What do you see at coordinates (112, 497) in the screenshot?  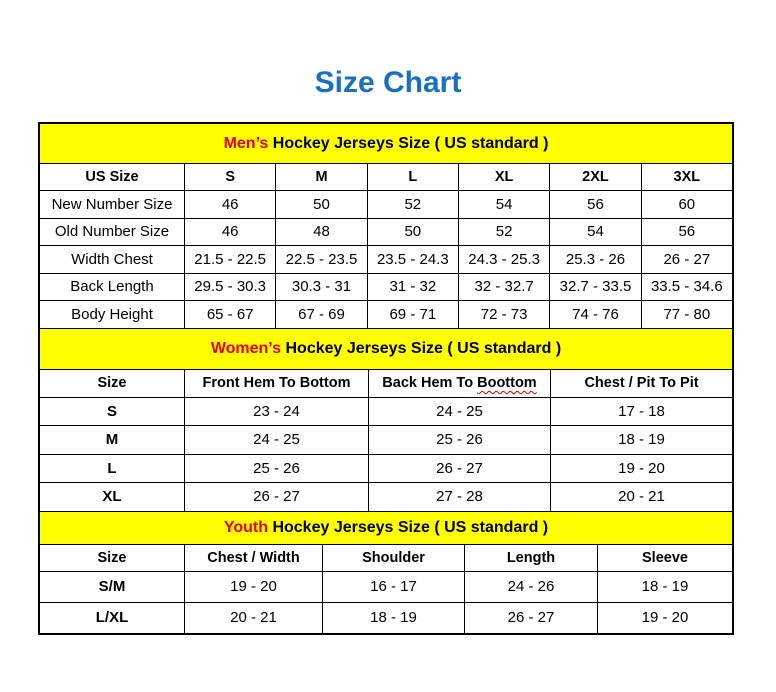 I see `table-cell: XL` at bounding box center [112, 497].